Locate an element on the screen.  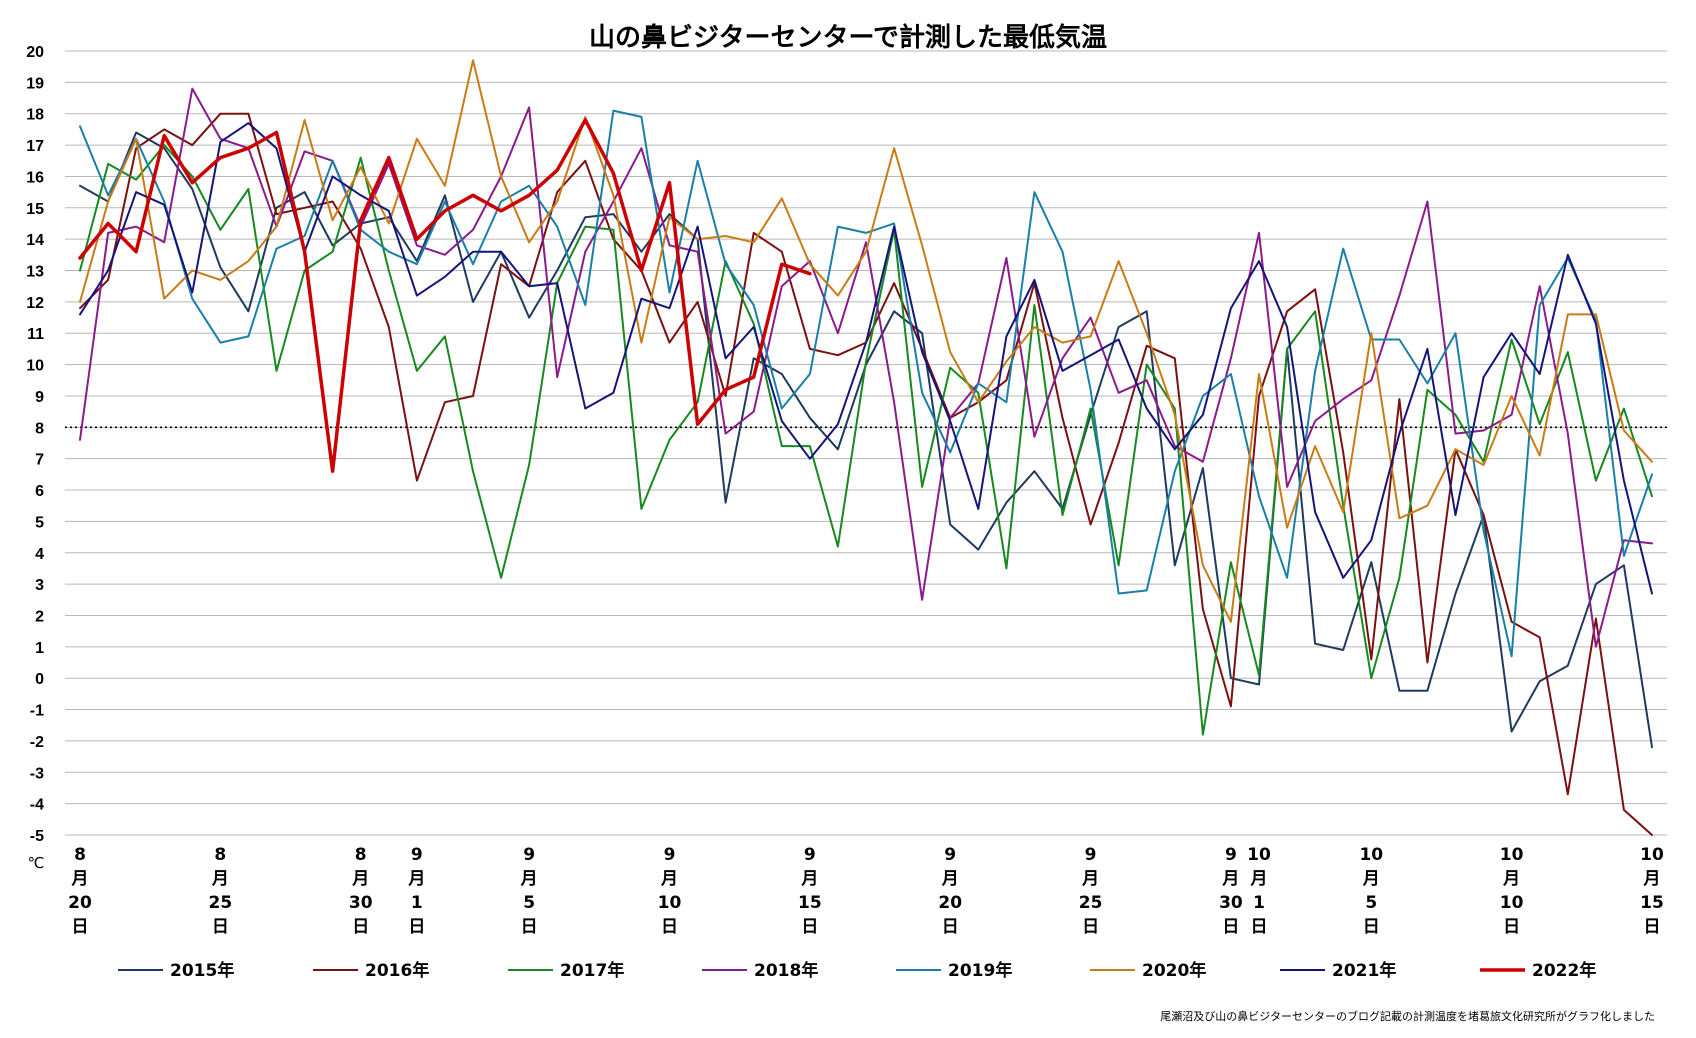
y-tick-label: 15 is located at coordinates (35, 209).